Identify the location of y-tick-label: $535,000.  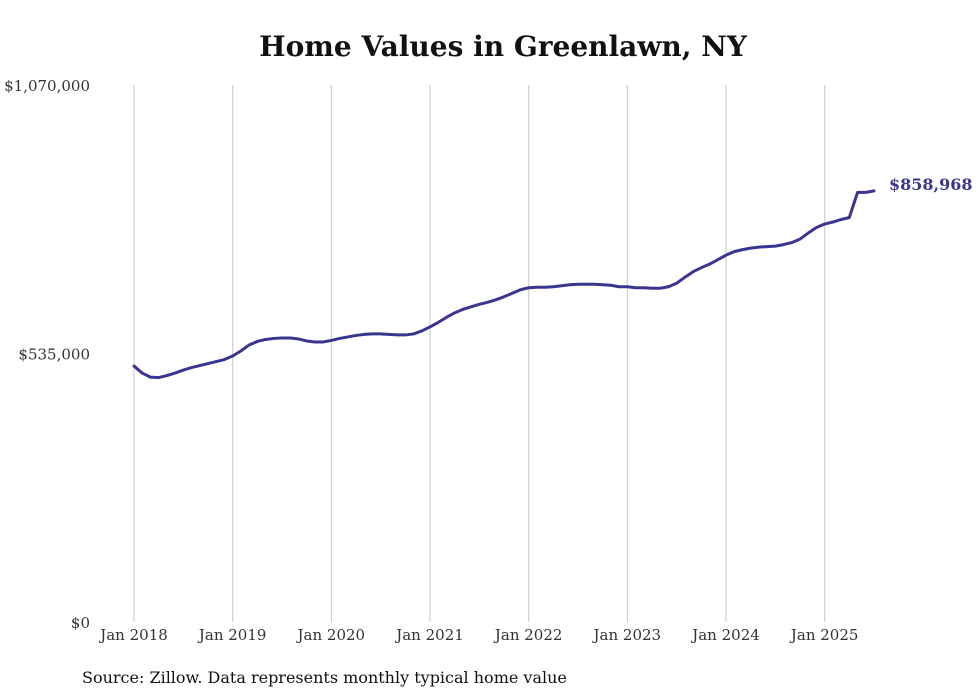
(54, 355).